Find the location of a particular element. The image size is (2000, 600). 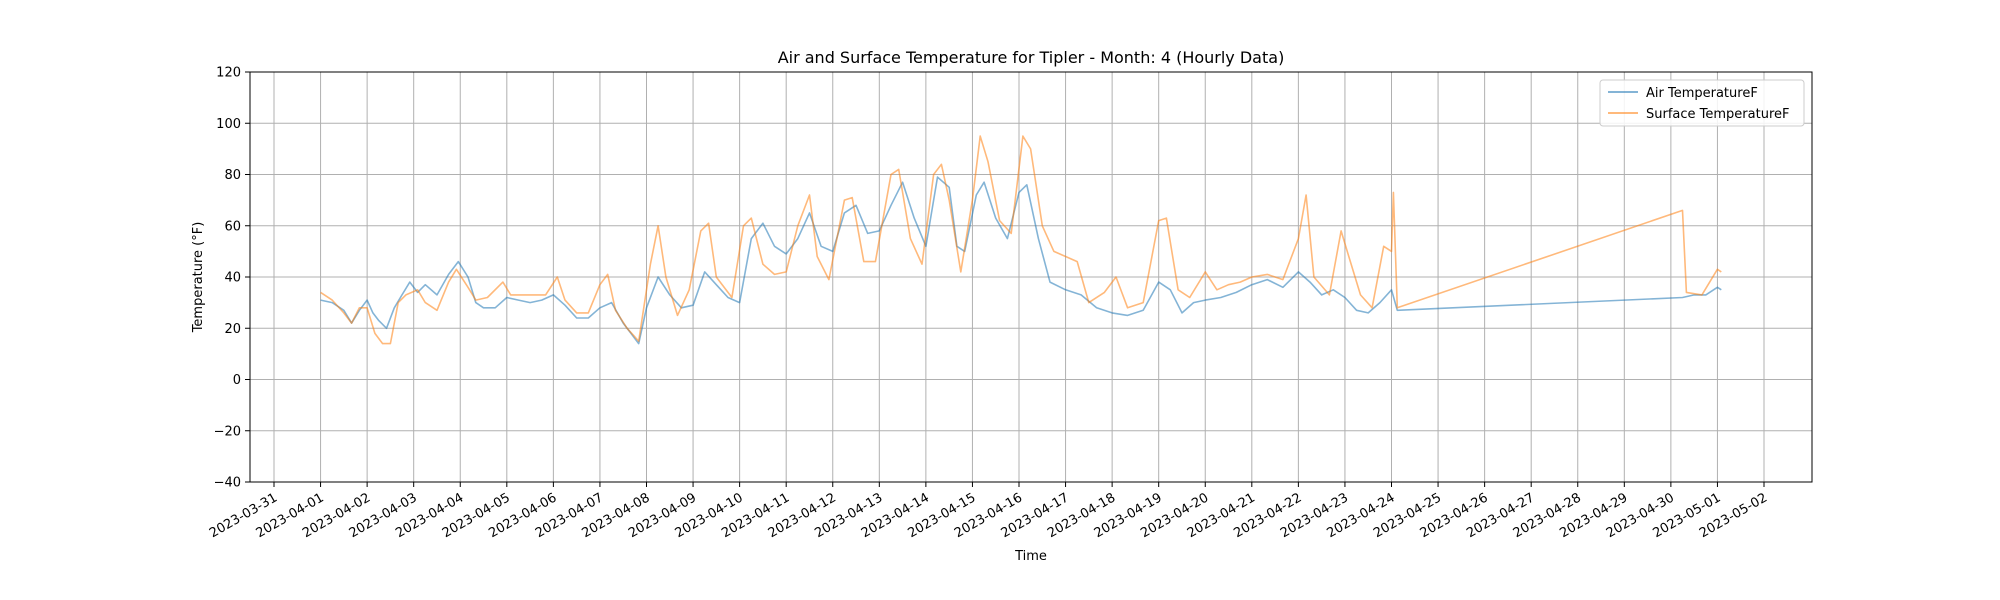

legend-box is located at coordinates (1702, 103).